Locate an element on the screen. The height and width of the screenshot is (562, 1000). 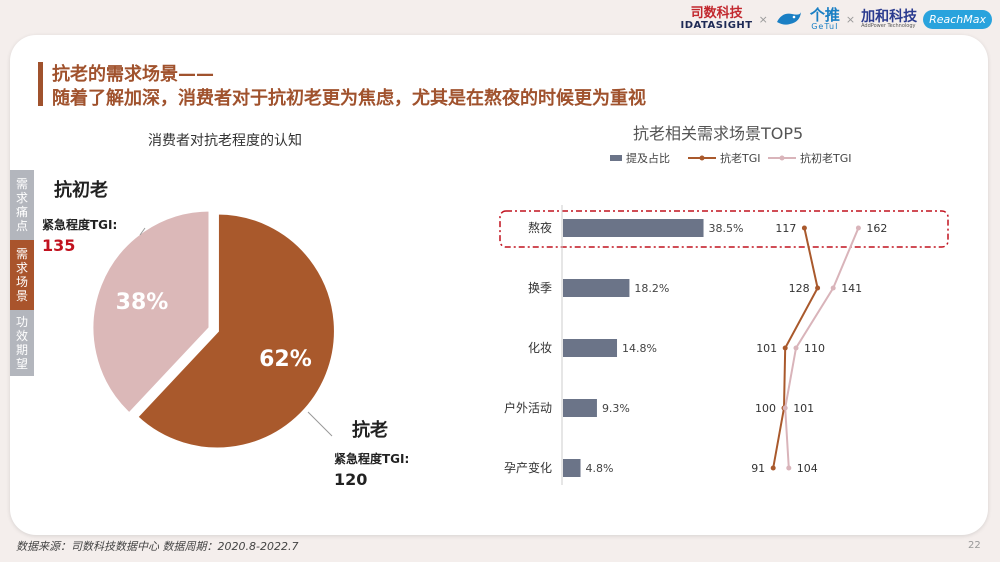
legend-label: 提及占比 is located at coordinates (648, 158).